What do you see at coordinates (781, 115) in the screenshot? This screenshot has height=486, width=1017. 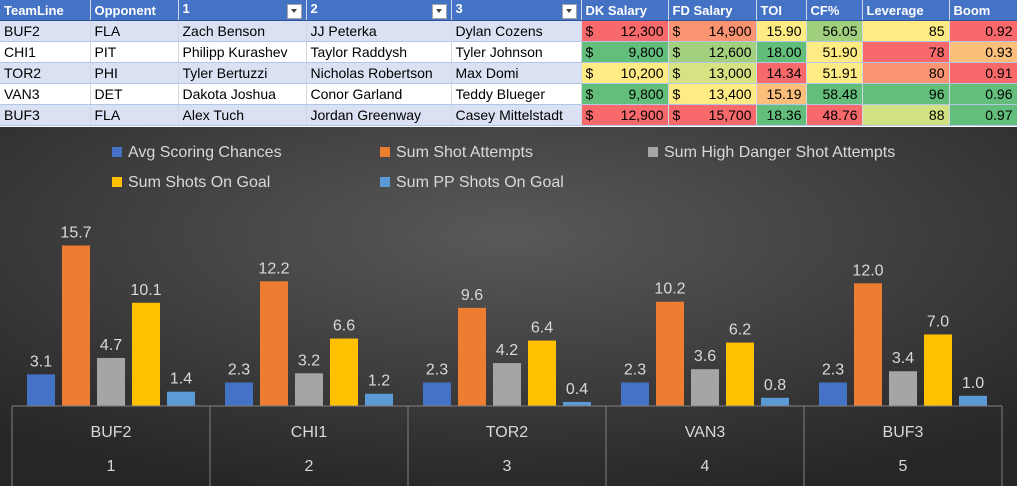 I see `cell-toi: 18.36` at bounding box center [781, 115].